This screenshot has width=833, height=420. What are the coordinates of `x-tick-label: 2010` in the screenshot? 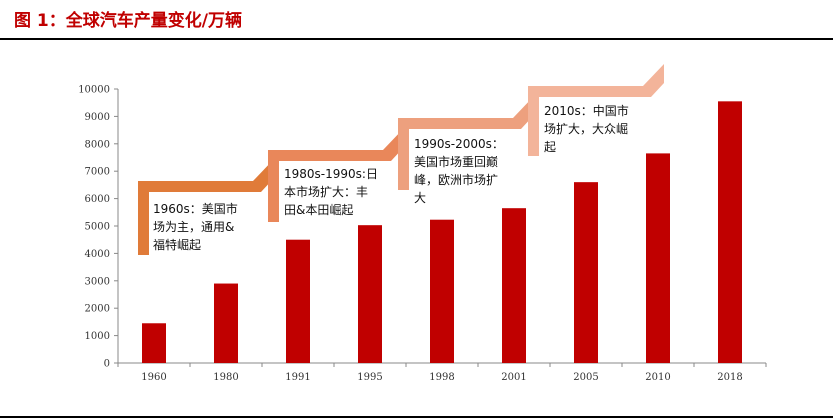 It's located at (657, 377).